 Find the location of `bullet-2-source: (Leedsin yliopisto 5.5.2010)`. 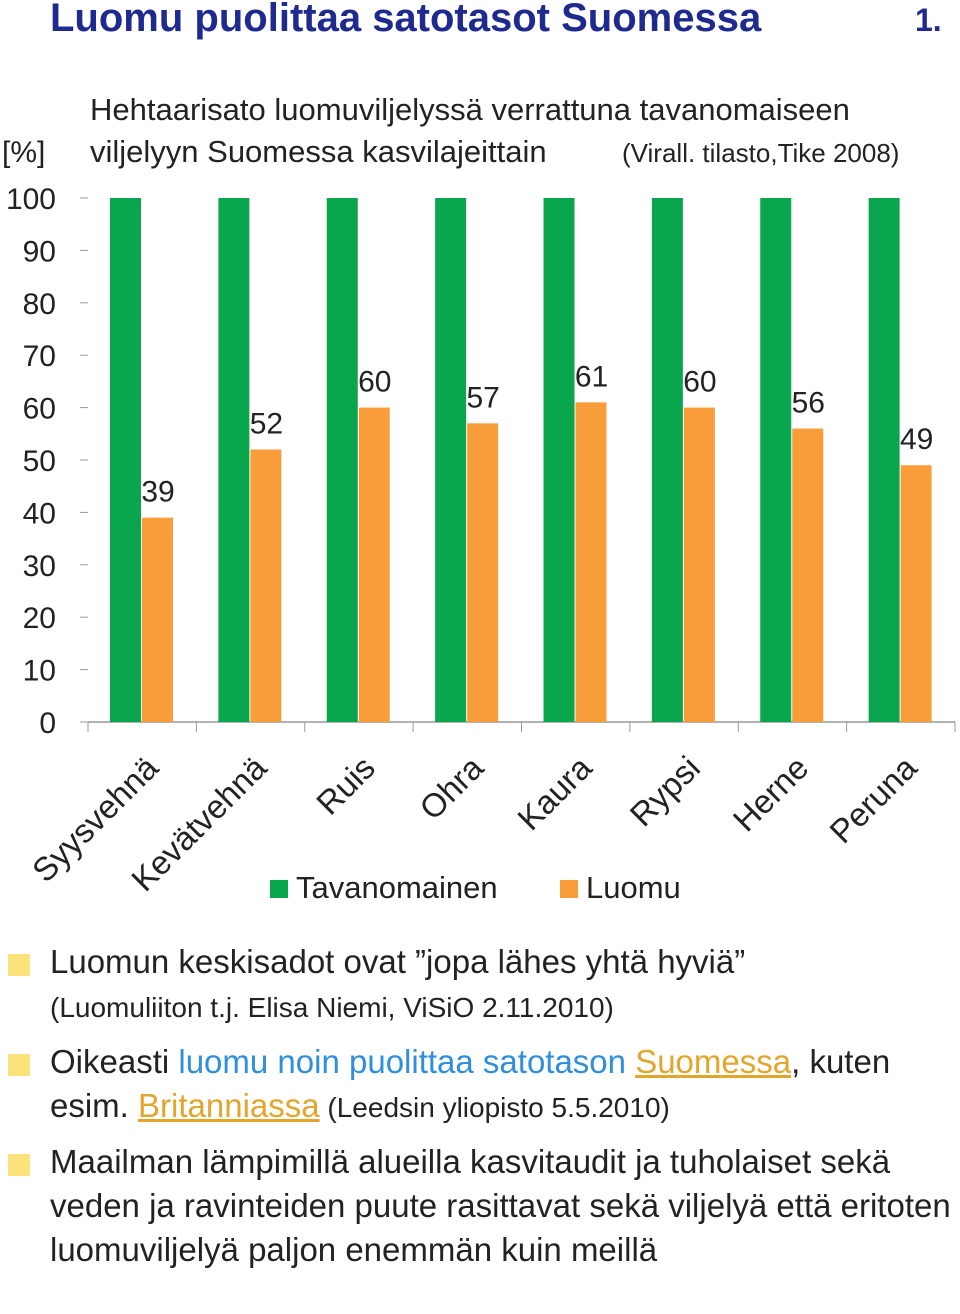

bullet-2-source: (Leedsin yliopisto 5.5.2010) is located at coordinates (494, 1107).